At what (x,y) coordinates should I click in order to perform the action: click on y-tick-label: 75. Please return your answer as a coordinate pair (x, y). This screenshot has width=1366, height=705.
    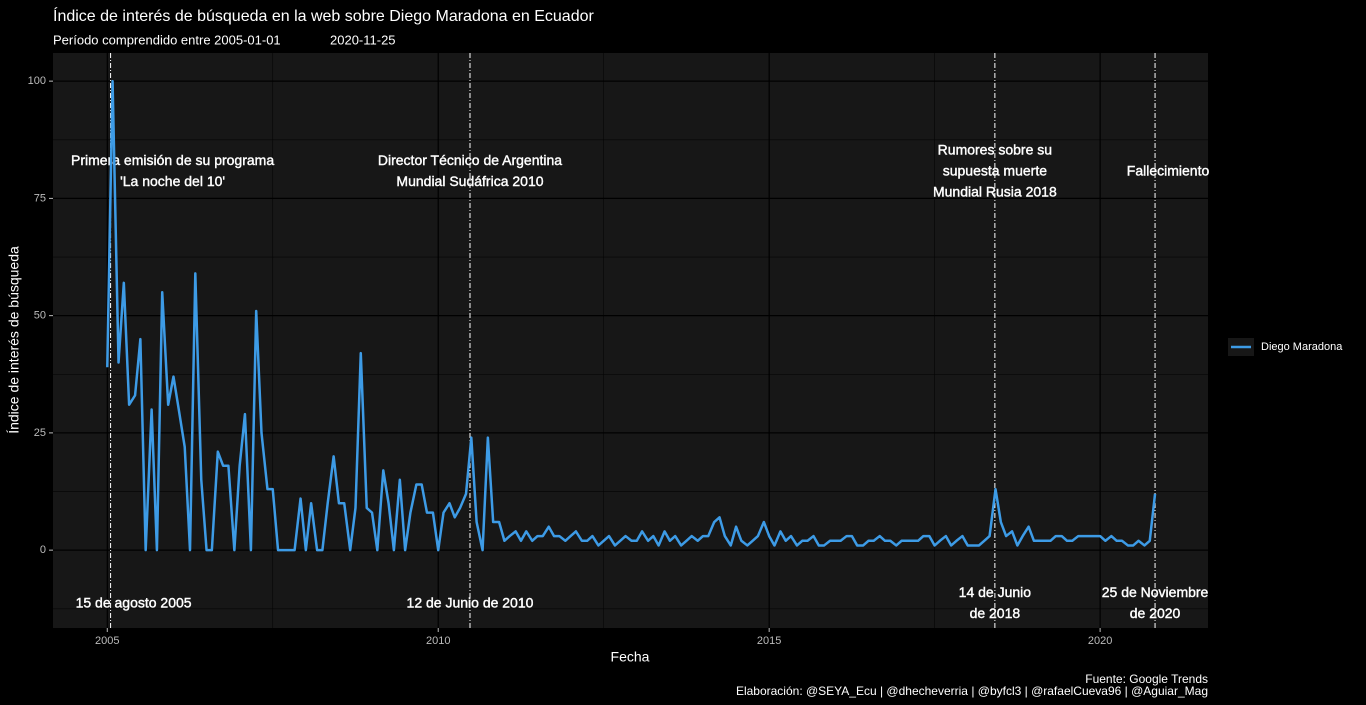
    Looking at the image, I should click on (40, 198).